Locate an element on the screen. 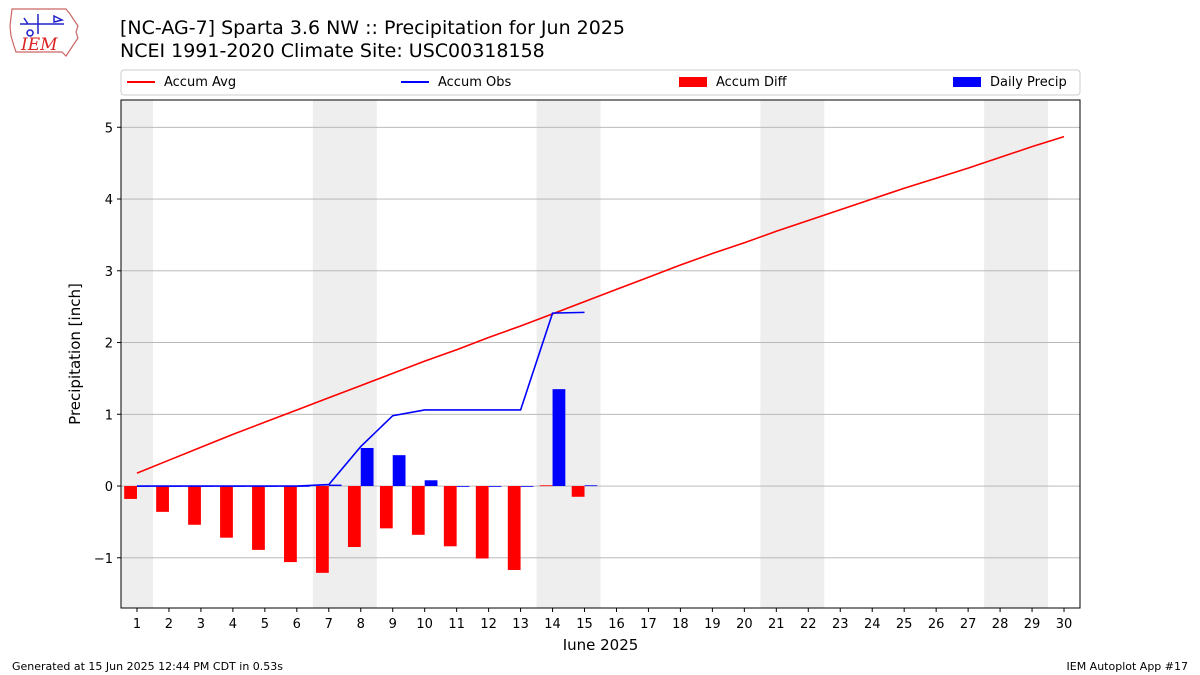 Image resolution: width=1200 pixels, height=675 pixels. x-tick-label: 16 is located at coordinates (616, 624).